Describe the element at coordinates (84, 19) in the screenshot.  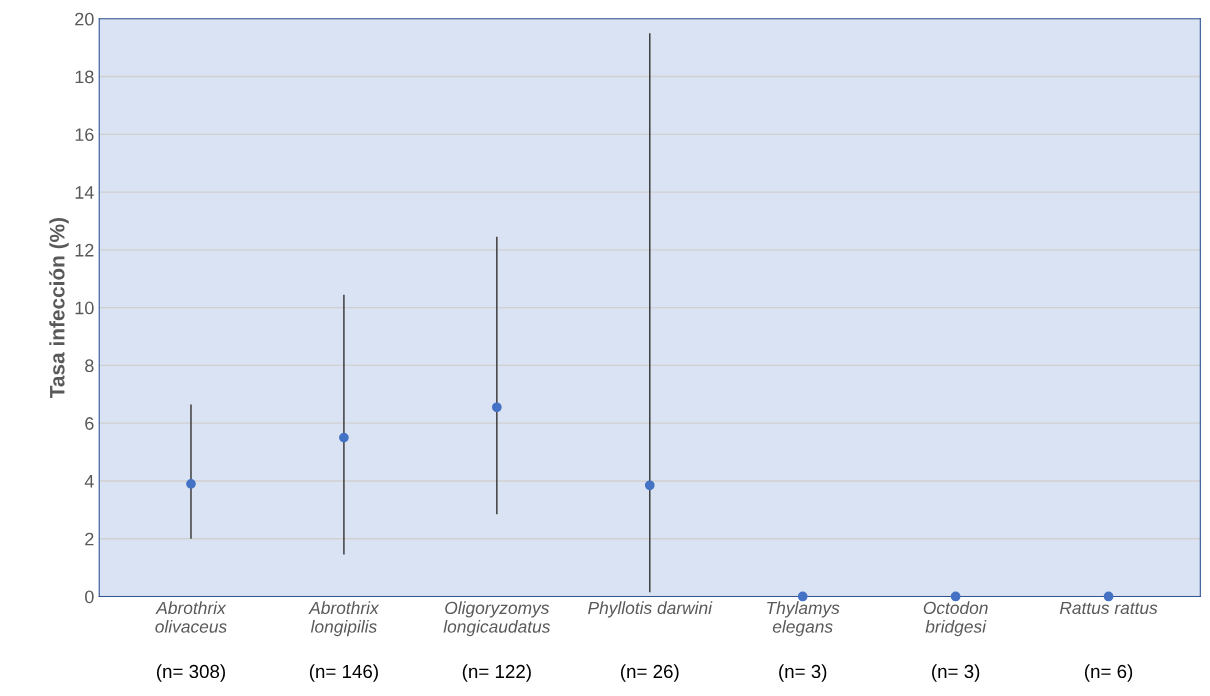
I see `y-tick-label: 20` at that location.